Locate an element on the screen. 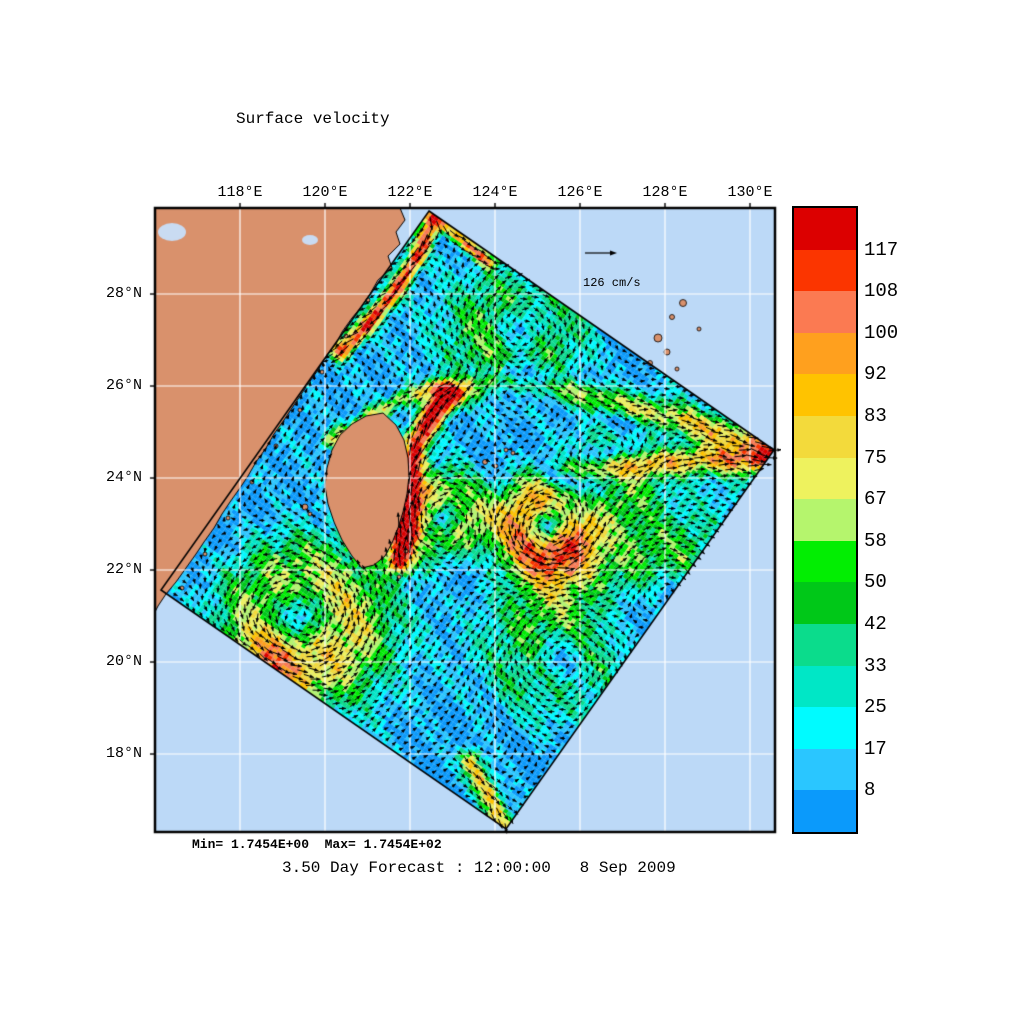 This screenshot has width=1024, height=1024. forecast-caption: 3.50 Day Forecast : 12:00:00 8 Sep 2009 is located at coordinates (479, 868).